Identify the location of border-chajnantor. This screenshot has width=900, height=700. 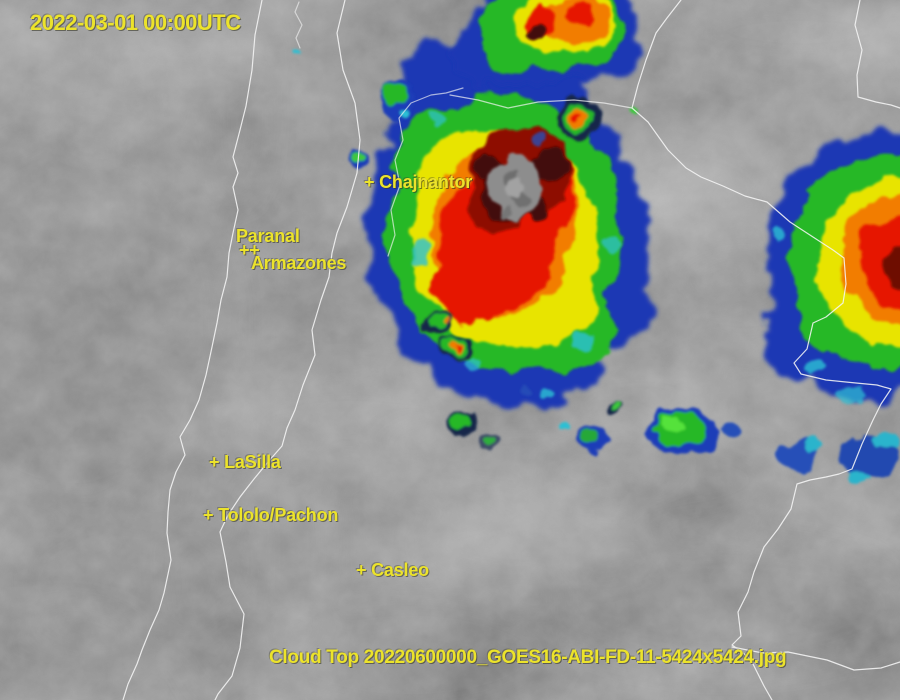
(425, 172).